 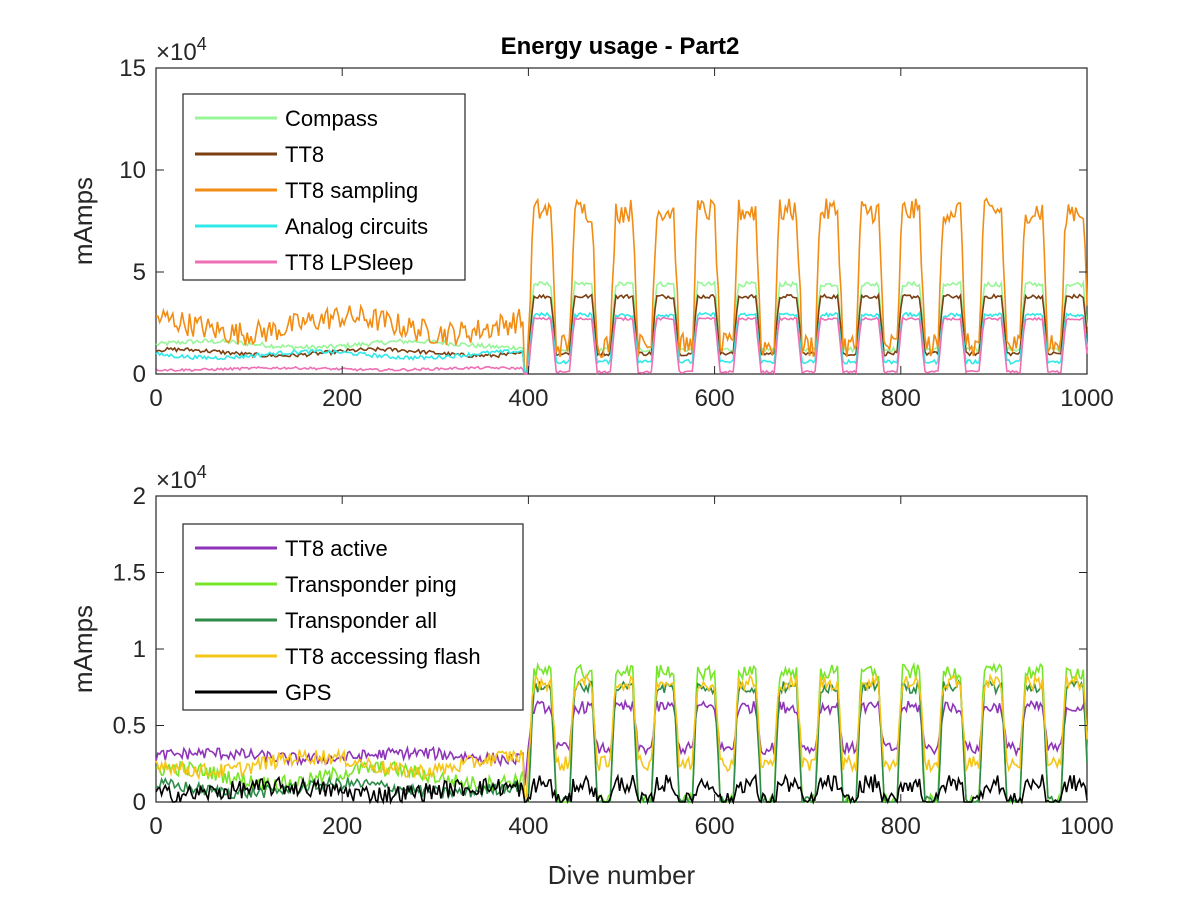 What do you see at coordinates (304, 154) in the screenshot?
I see `legend-label: TT8` at bounding box center [304, 154].